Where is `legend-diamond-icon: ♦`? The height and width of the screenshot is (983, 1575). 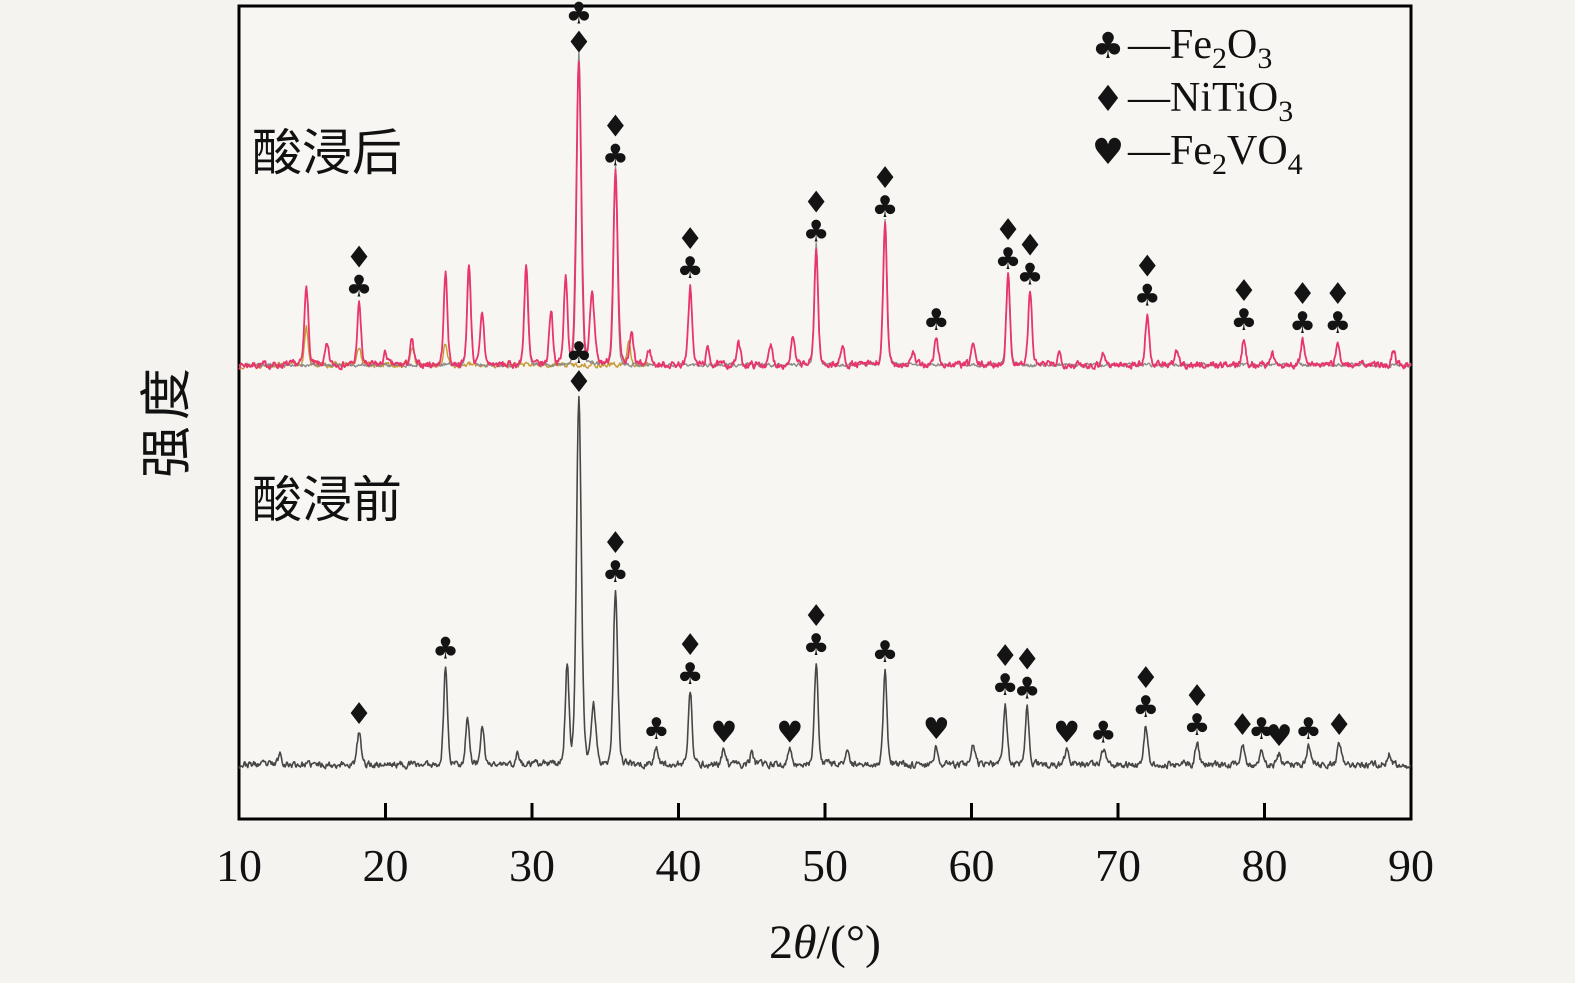 legend-diamond-icon: ♦ is located at coordinates (1108, 99).